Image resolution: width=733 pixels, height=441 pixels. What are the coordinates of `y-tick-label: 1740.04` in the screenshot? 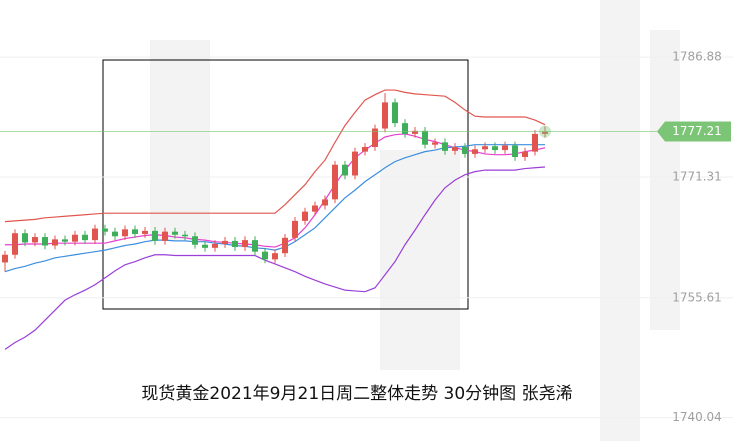 It's located at (697, 417).